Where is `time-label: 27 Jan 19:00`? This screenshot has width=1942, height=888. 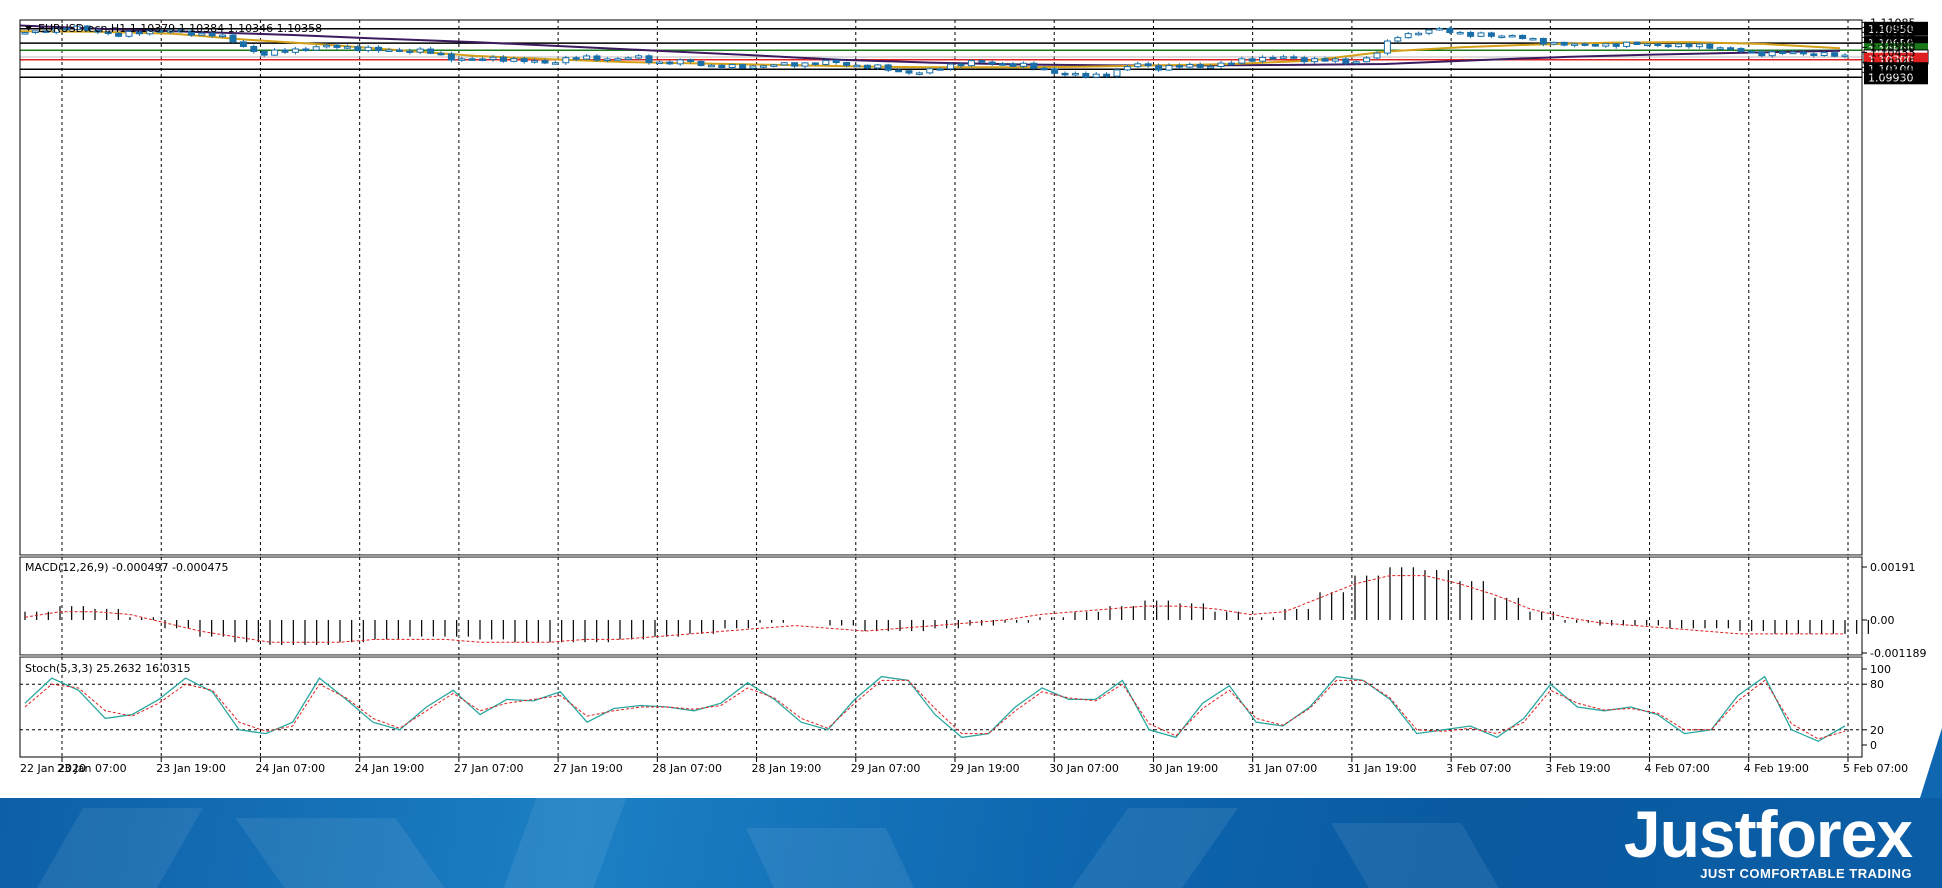
time-label: 27 Jan 19:00 is located at coordinates (588, 768).